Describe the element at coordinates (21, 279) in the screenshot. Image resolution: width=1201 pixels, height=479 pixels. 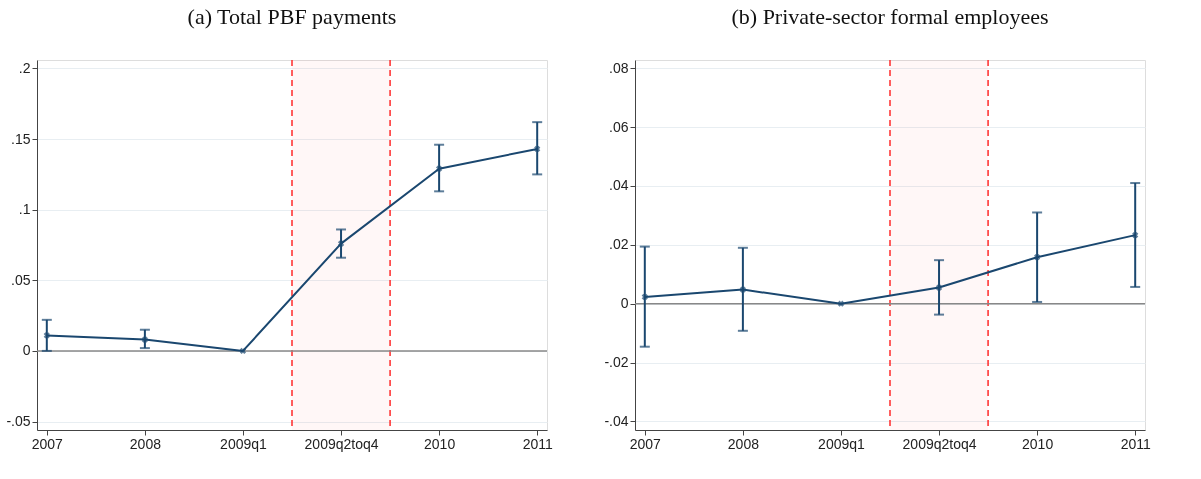
I see `y-tick-label: .05` at that location.